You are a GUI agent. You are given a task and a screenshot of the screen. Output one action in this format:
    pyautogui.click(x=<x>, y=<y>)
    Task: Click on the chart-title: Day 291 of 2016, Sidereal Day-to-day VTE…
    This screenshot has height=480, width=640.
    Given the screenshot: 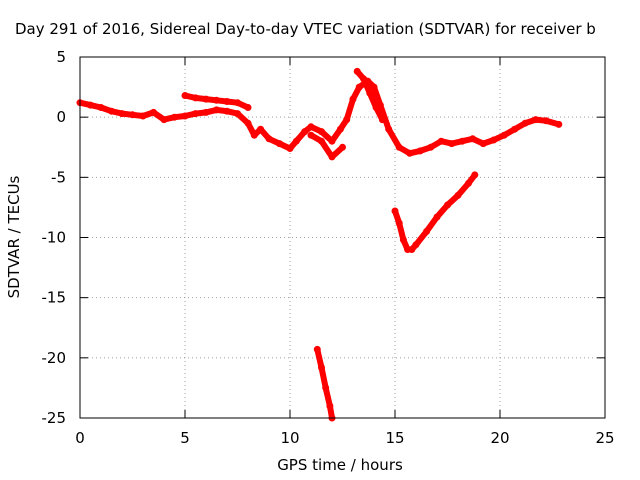 What is the action you would take?
    pyautogui.click(x=305, y=29)
    